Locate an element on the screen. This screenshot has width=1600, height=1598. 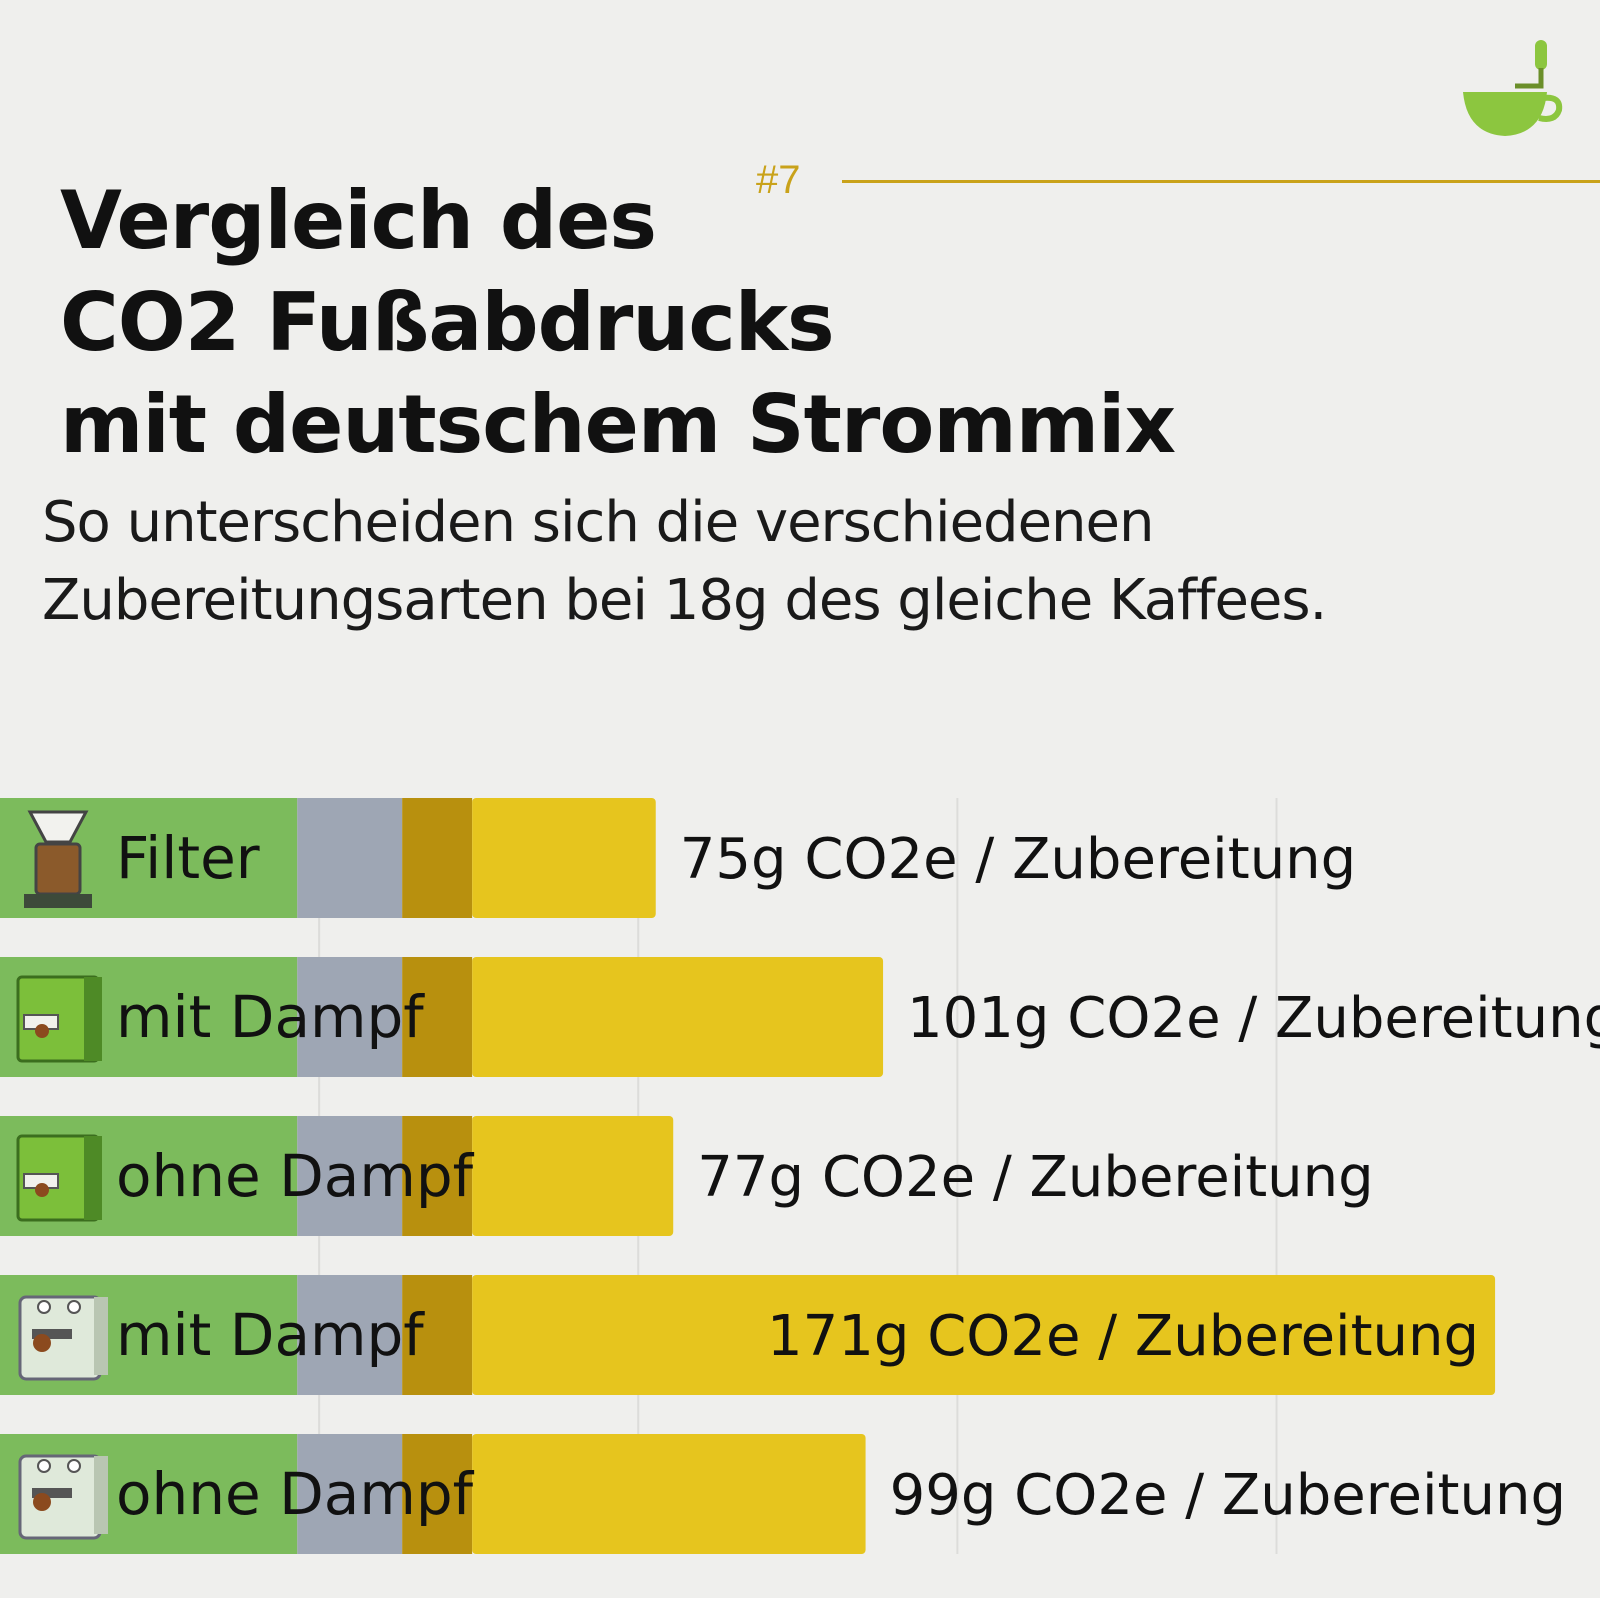
value-label: 171g CO2e / Zubereitung is located at coordinates (1123, 1336).